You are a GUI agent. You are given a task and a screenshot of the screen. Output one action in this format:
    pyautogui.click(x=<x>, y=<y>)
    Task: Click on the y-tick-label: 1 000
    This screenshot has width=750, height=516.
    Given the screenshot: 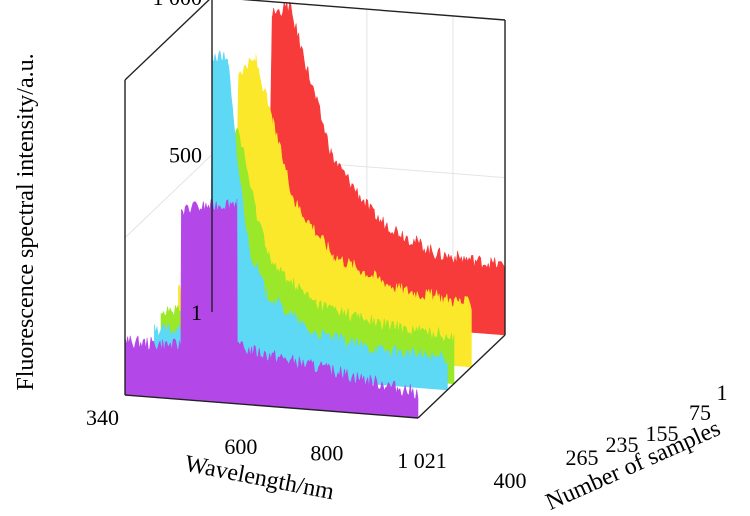 What is the action you would take?
    pyautogui.click(x=178, y=5)
    